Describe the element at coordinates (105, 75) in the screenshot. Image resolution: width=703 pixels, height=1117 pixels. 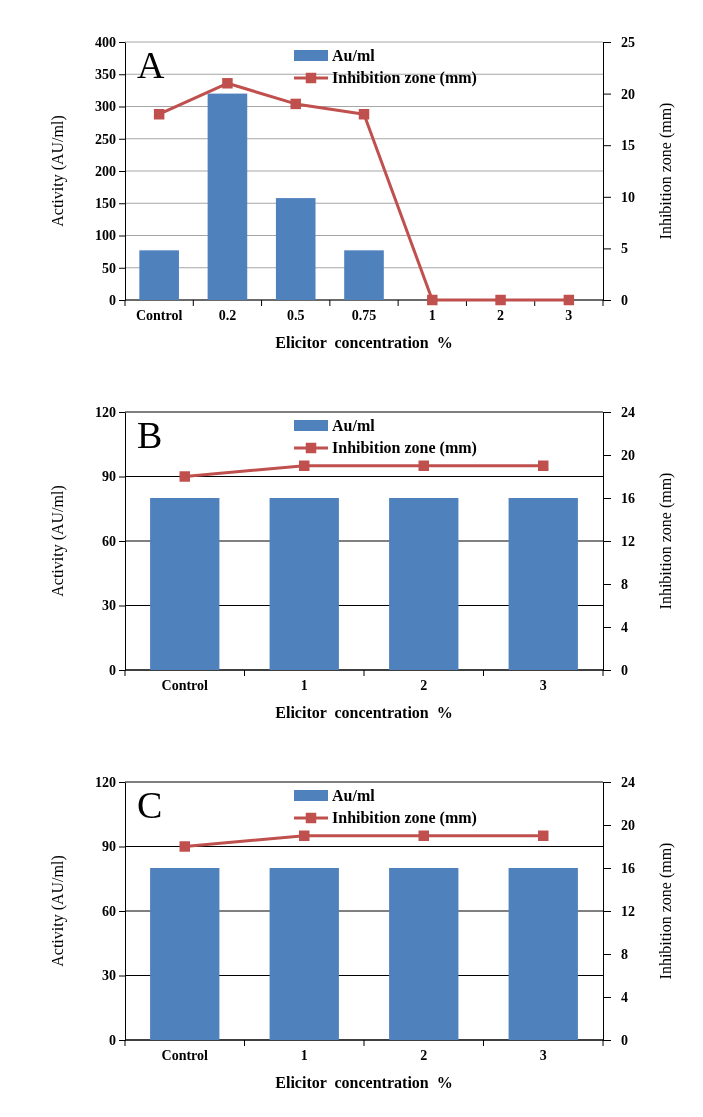
I see `y-tick-label: 350` at that location.